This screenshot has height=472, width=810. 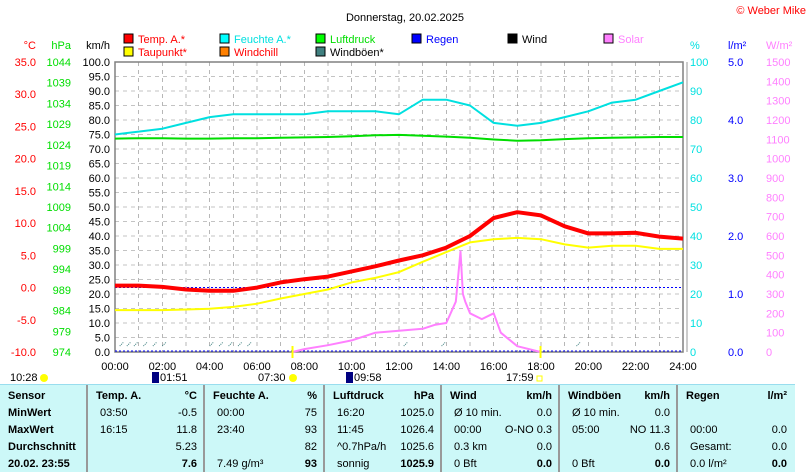 What do you see at coordinates (26, 321) in the screenshot?
I see `axis-tick-temp: -5.0` at bounding box center [26, 321].